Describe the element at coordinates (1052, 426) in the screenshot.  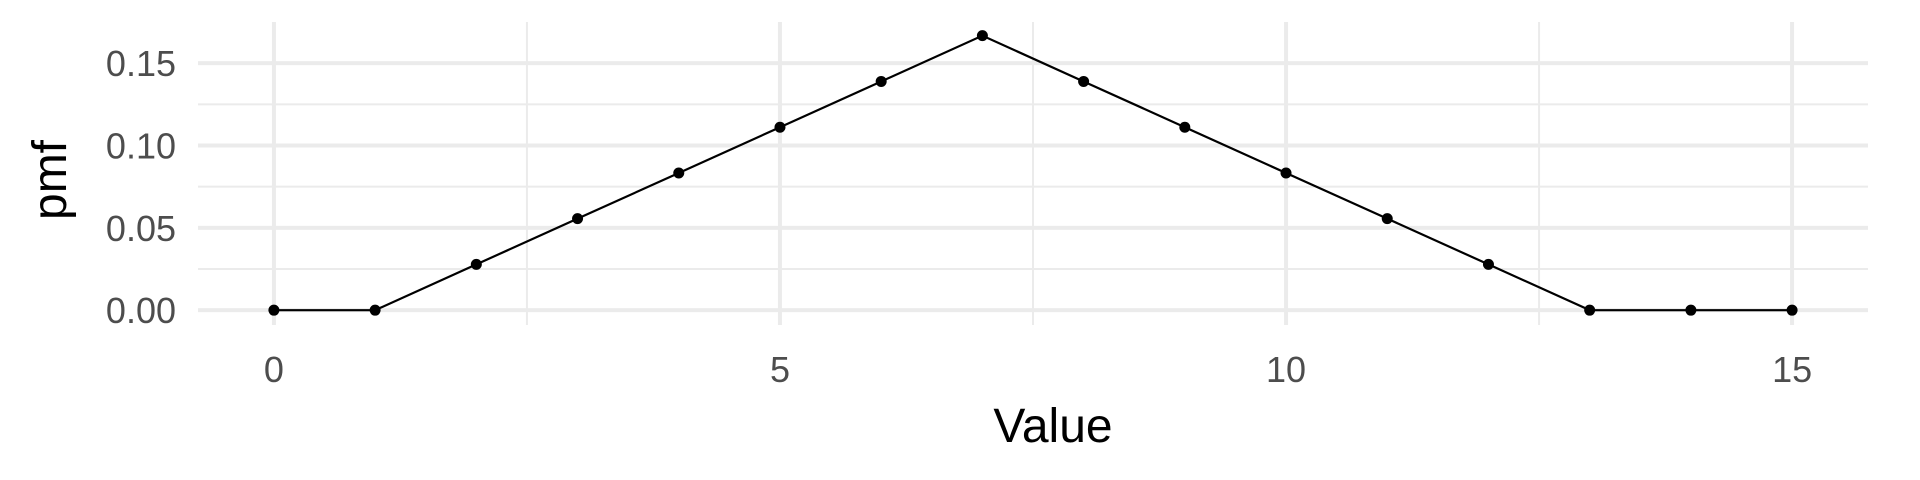
I see `x-axis-title: Value` at that location.